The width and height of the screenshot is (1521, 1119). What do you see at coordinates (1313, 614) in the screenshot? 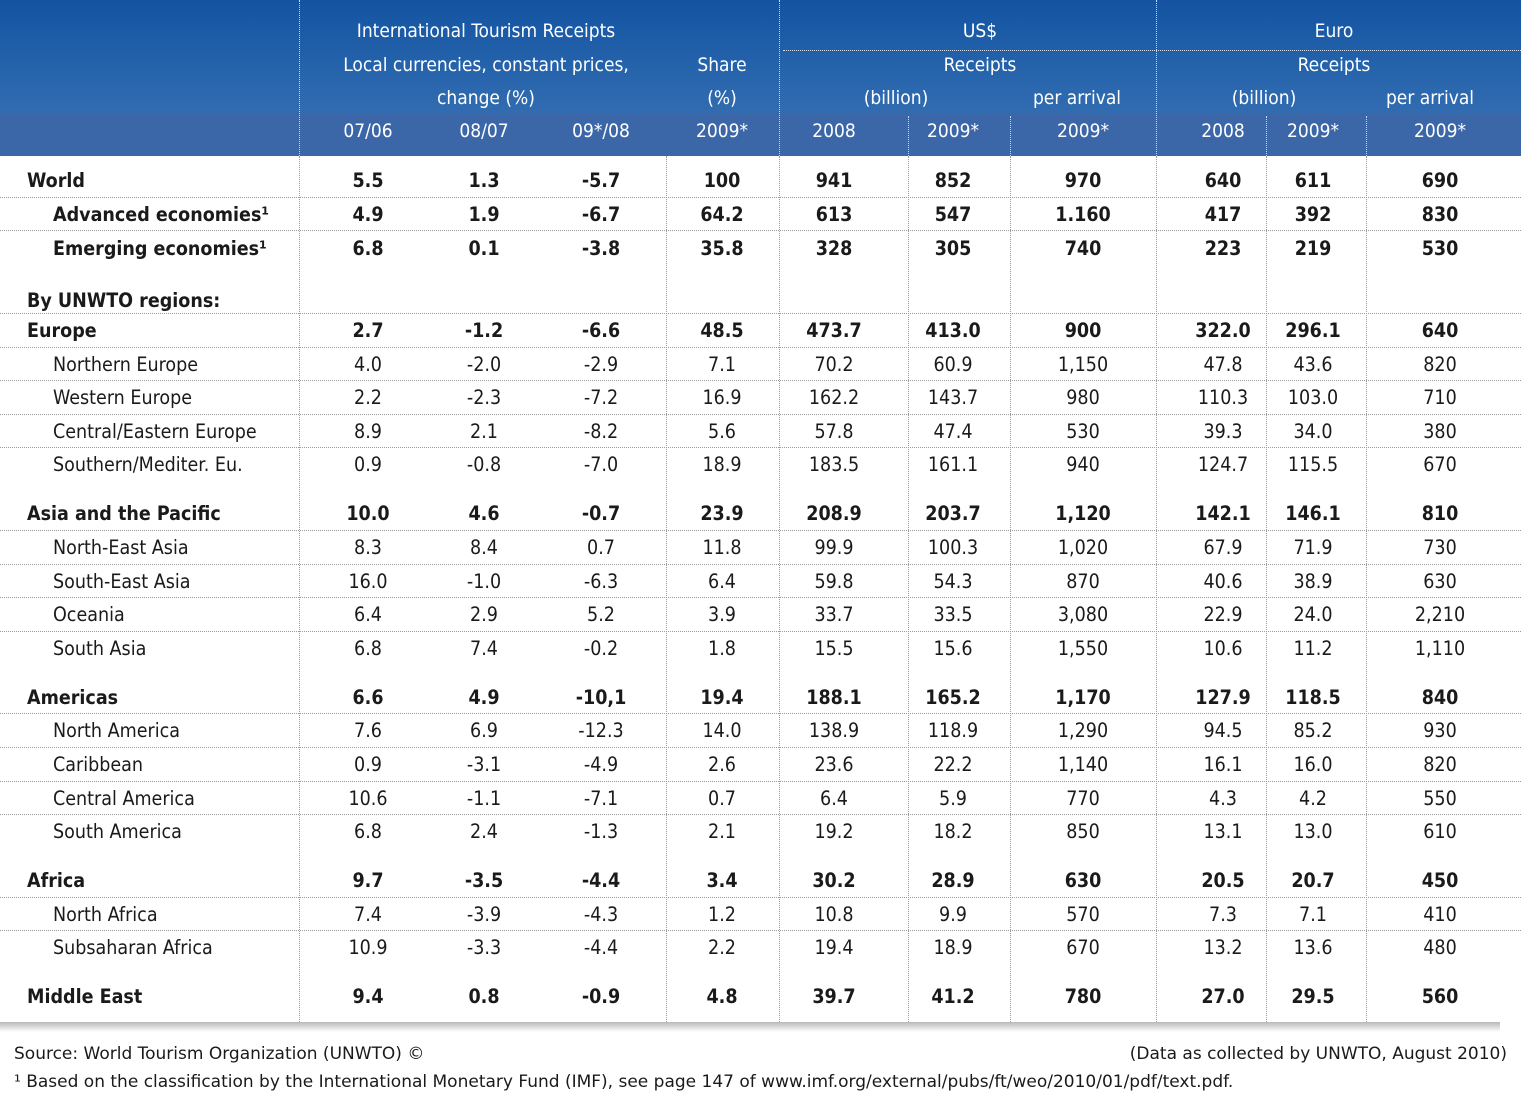
I see `table-cell: 24.0` at bounding box center [1313, 614].